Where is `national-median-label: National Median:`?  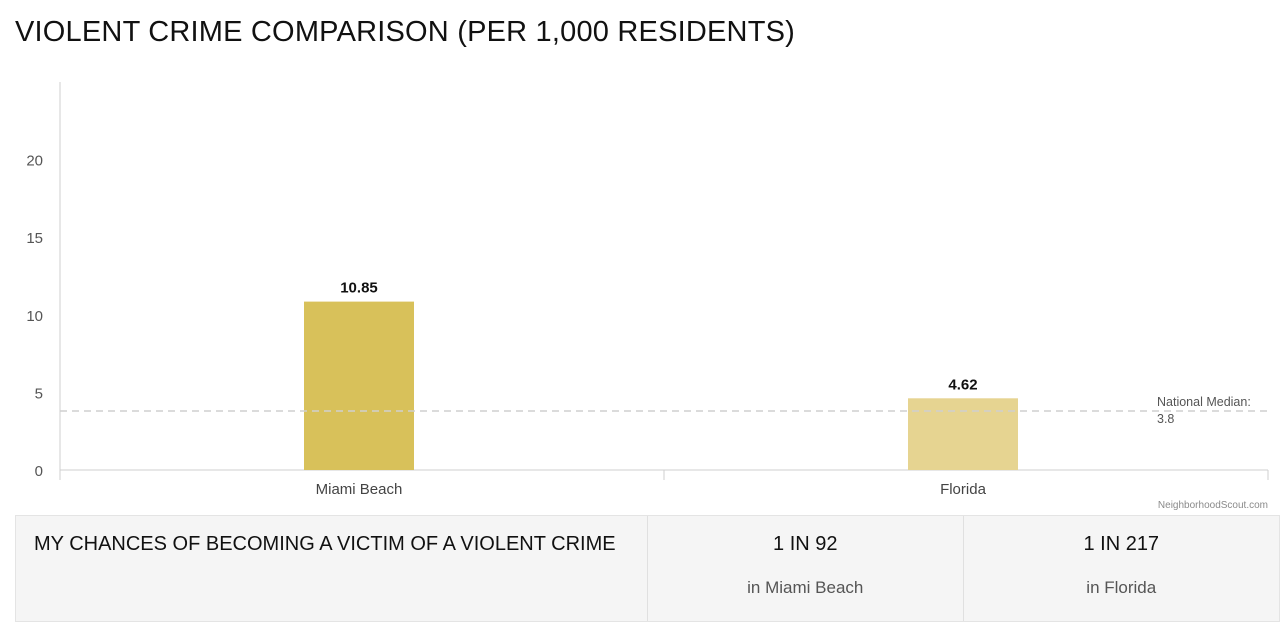 national-median-label: National Median: is located at coordinates (1204, 402).